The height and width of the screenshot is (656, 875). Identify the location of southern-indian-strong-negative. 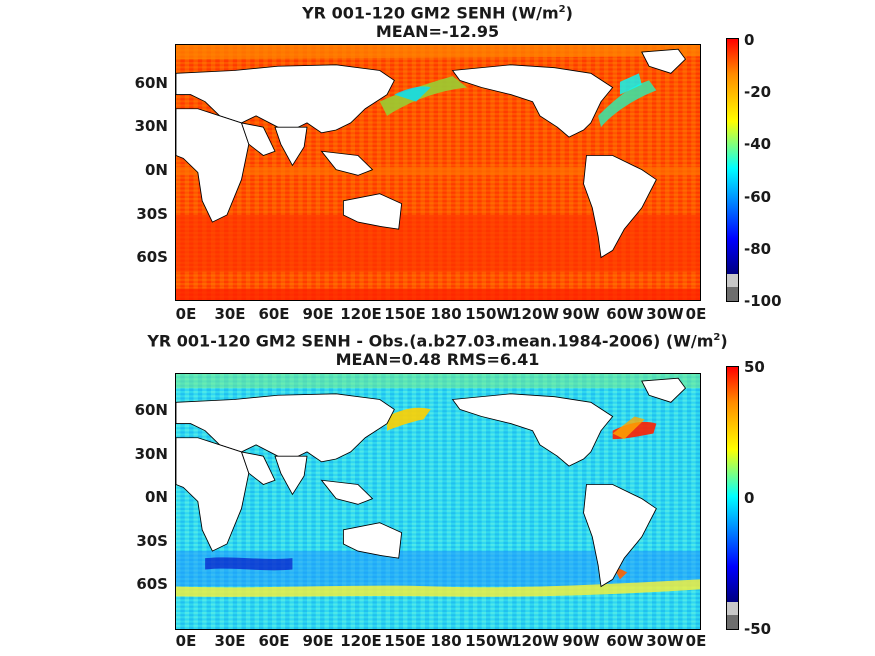
(249, 564).